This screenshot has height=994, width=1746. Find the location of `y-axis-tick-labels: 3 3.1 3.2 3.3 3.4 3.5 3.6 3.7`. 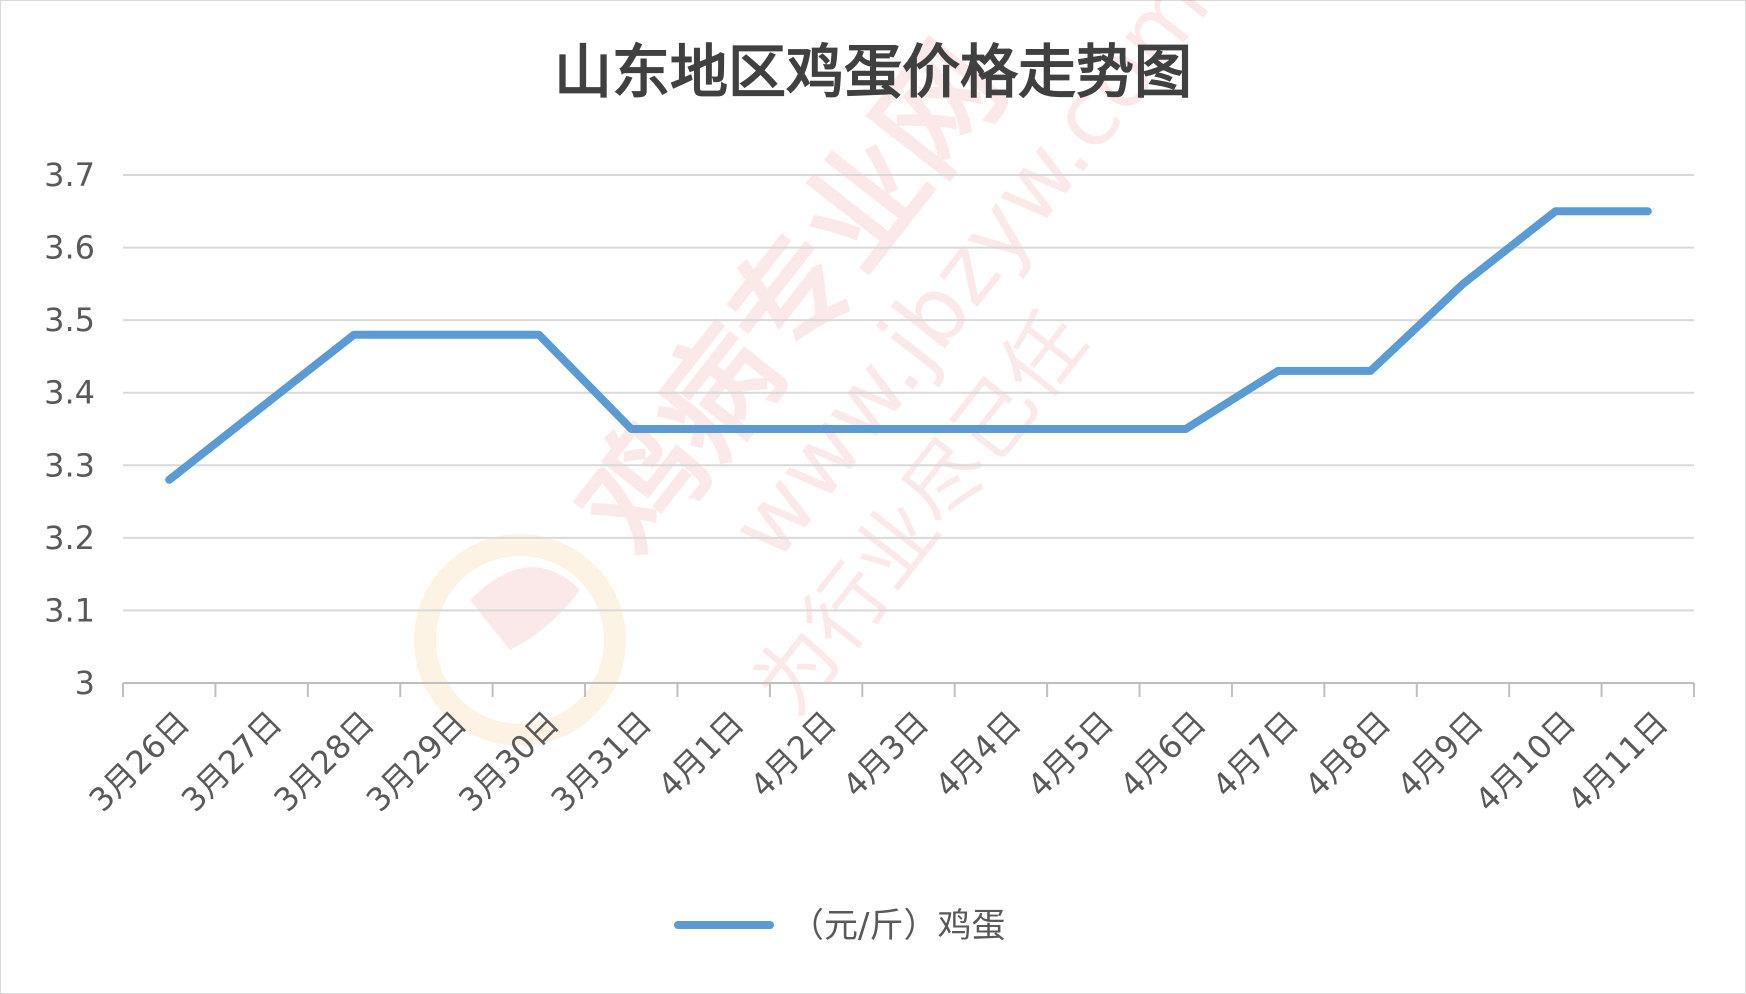

y-axis-tick-labels: 3 3.1 3.2 3.3 3.4 3.5 3.6 3.7 is located at coordinates (69, 429).